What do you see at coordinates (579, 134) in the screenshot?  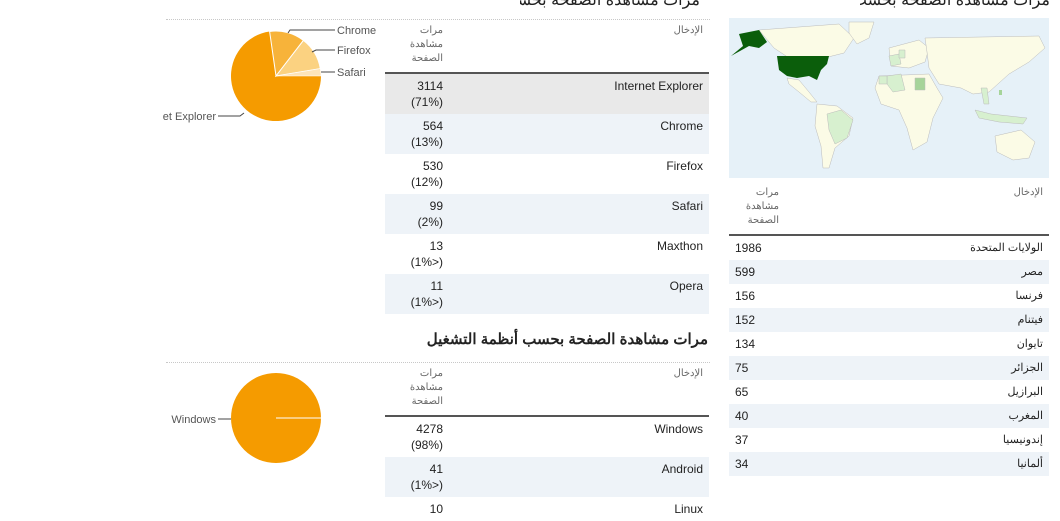 I see `row-label: Chrome` at bounding box center [579, 134].